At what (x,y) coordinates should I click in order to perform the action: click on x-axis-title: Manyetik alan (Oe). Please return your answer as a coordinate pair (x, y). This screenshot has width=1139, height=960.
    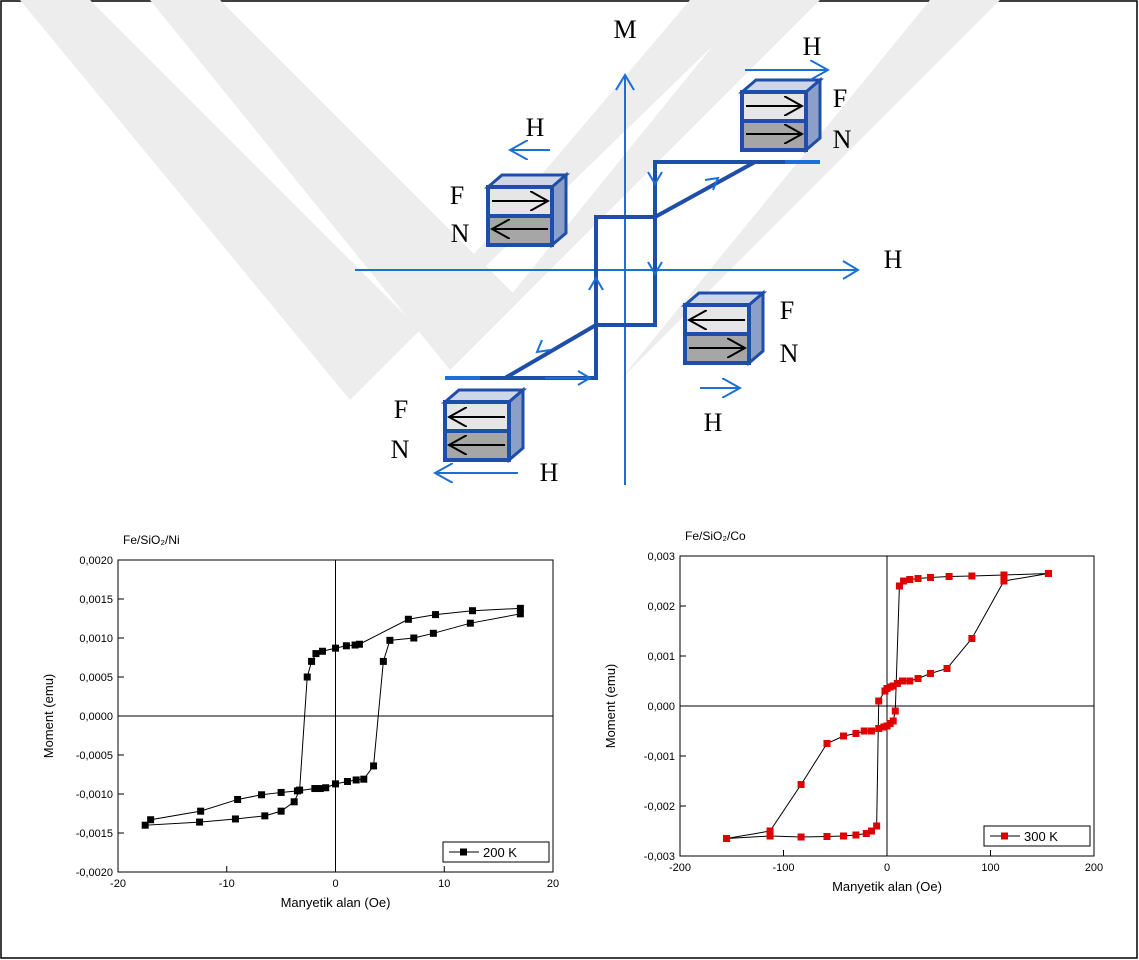
    Looking at the image, I should click on (336, 902).